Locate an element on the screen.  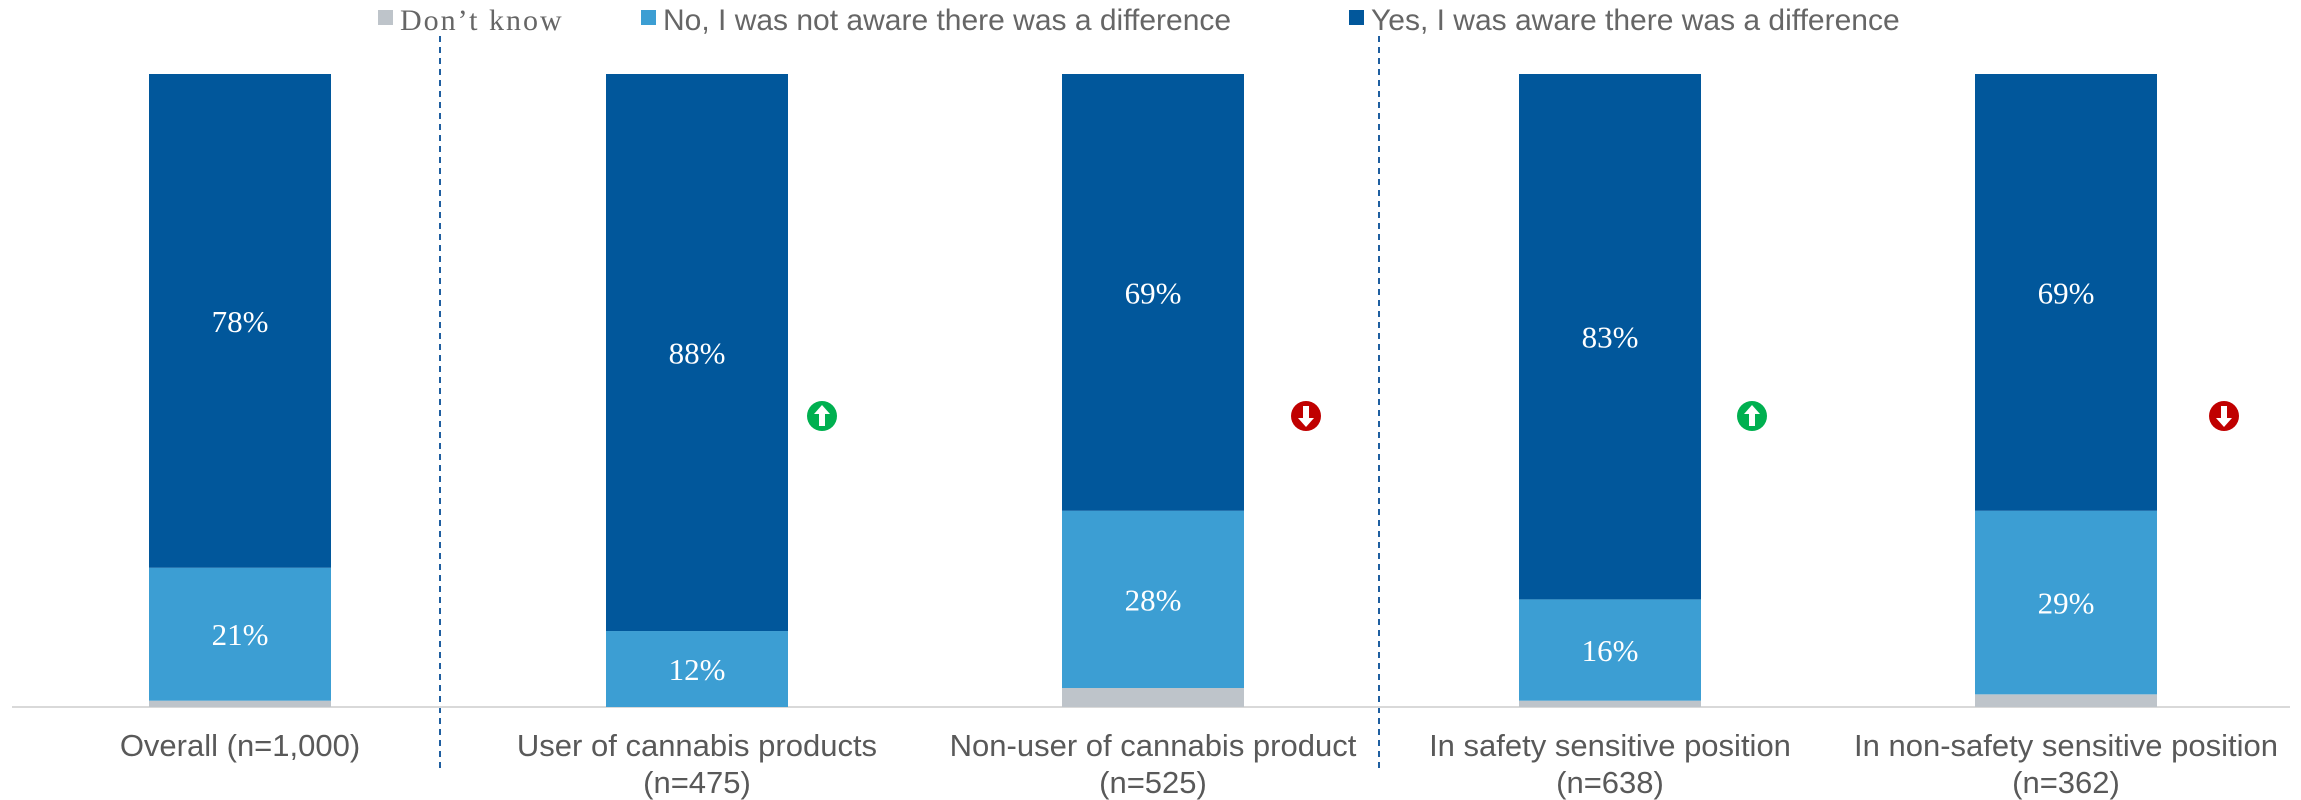
legend-label: Yes, I was aware there was a difference is located at coordinates (1635, 20).